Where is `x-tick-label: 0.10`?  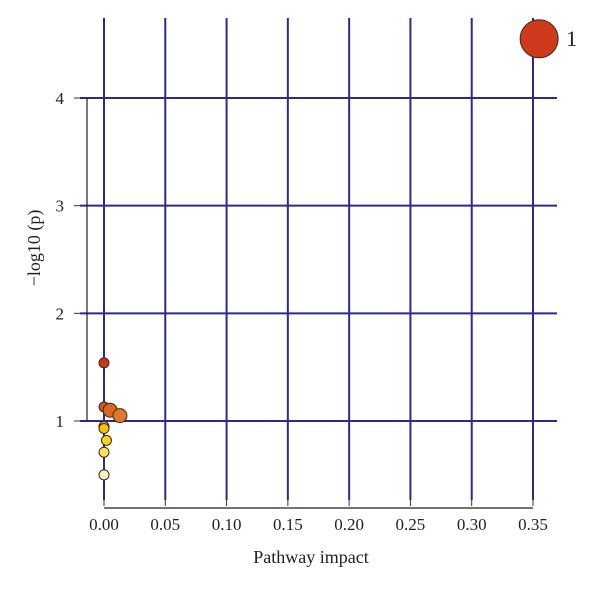 x-tick-label: 0.10 is located at coordinates (227, 524).